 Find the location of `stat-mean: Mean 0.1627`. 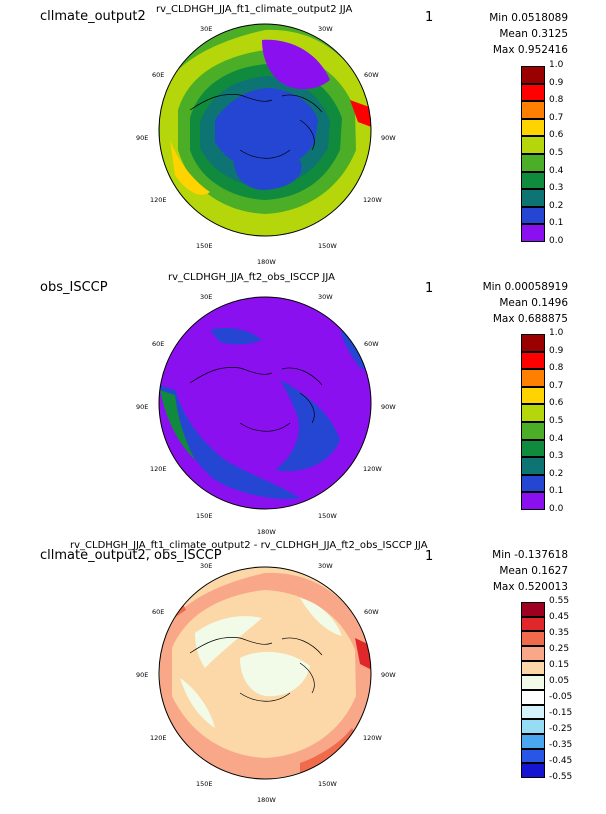

stat-mean: Mean 0.1627 is located at coordinates (533, 571).